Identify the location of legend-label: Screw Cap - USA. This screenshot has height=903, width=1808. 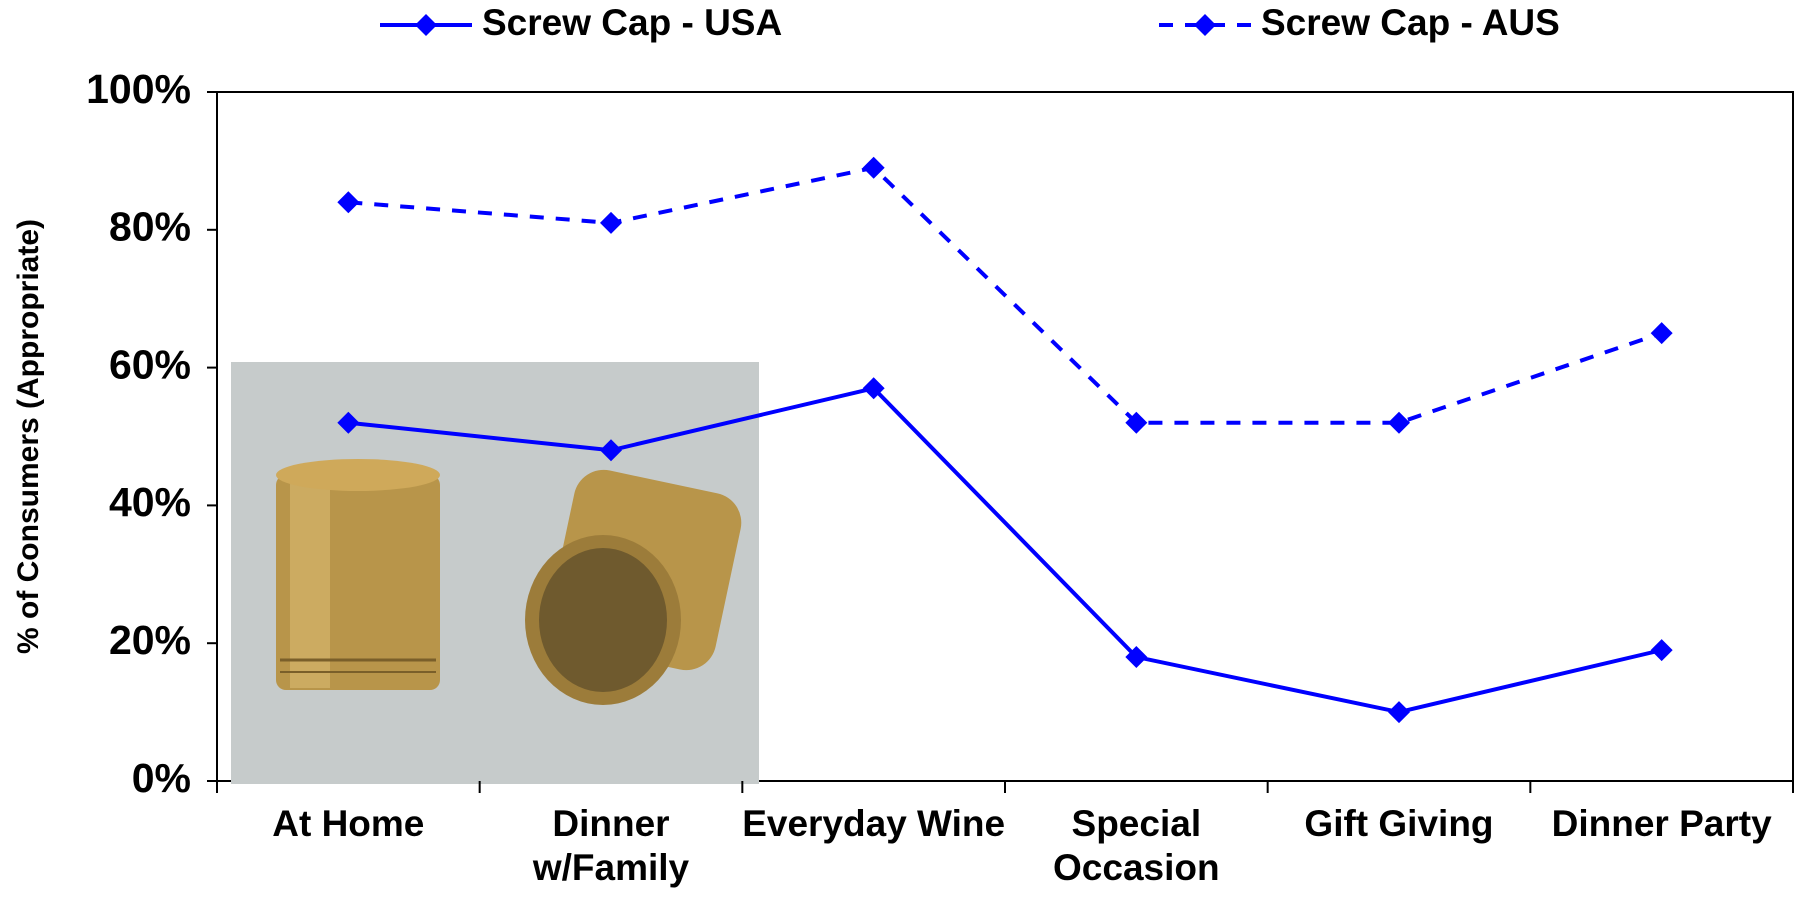
(632, 22).